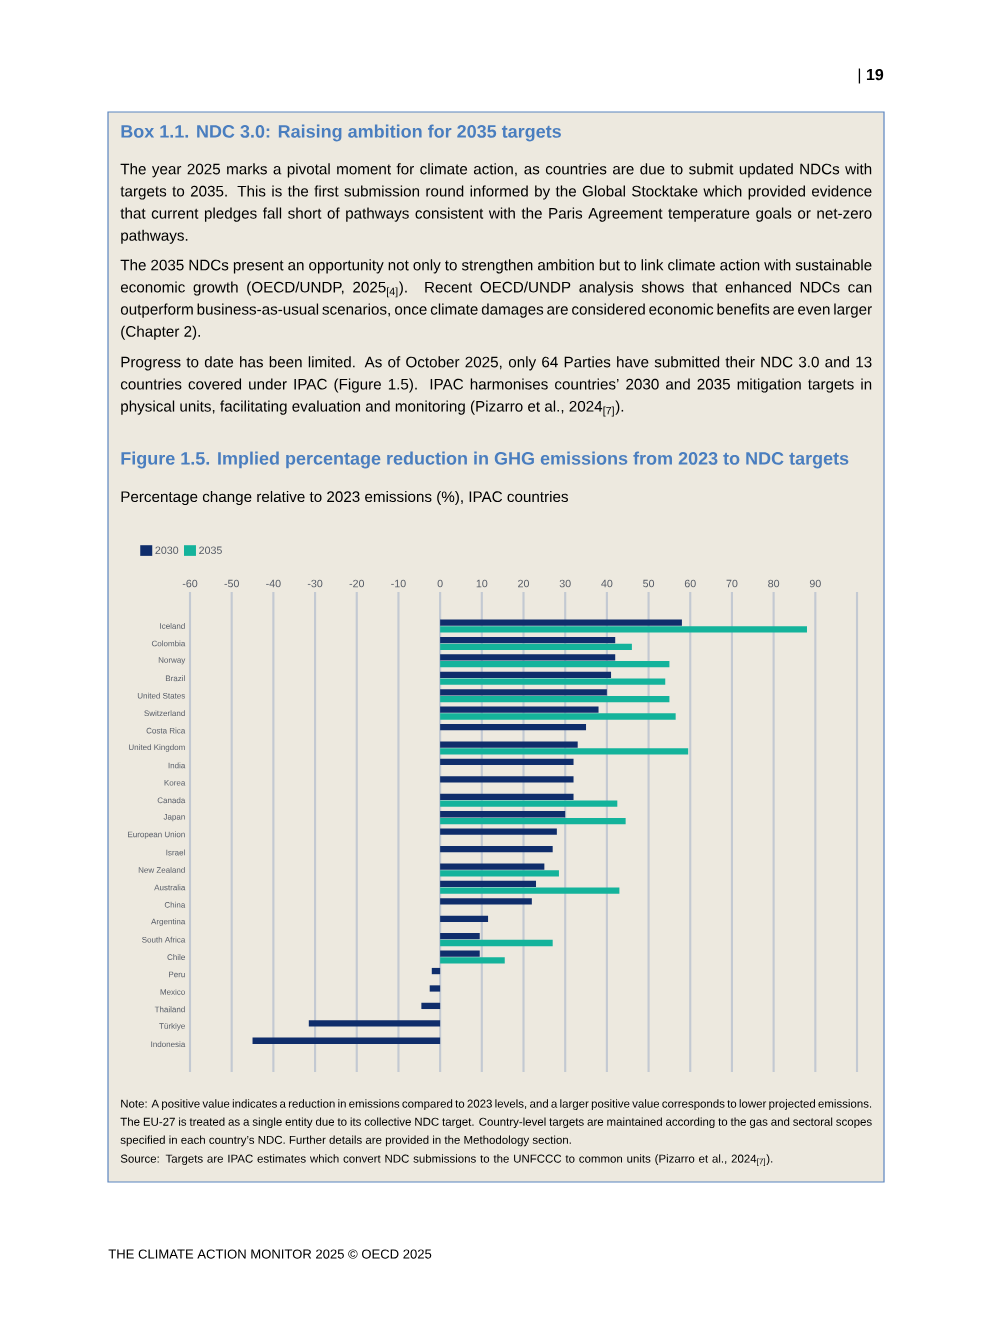  What do you see at coordinates (161, 695) in the screenshot?
I see `y-tick-label: United States` at bounding box center [161, 695].